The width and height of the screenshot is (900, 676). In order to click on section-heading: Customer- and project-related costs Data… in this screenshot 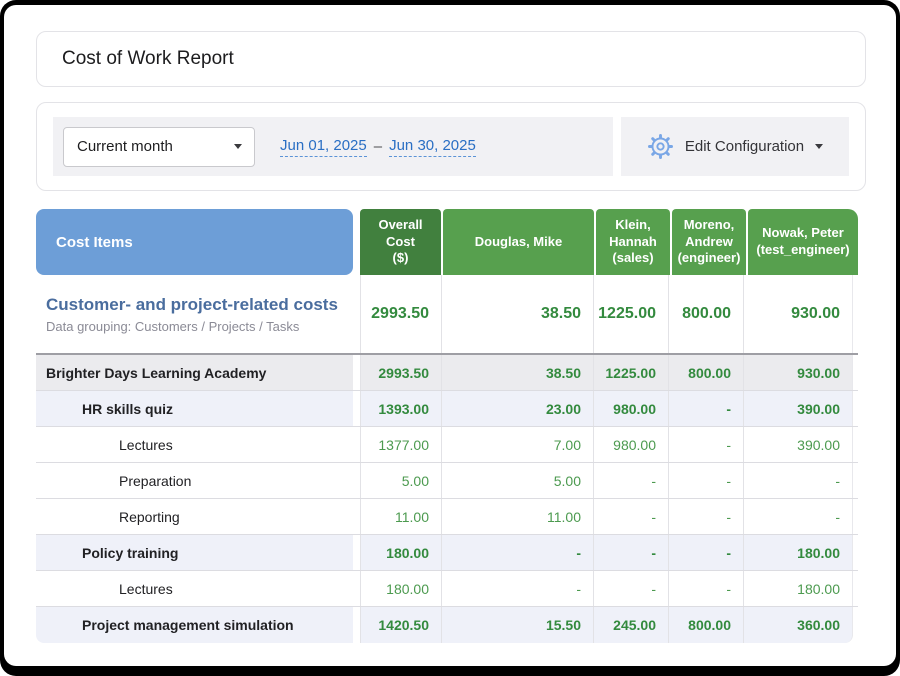, I will do `click(194, 314)`.